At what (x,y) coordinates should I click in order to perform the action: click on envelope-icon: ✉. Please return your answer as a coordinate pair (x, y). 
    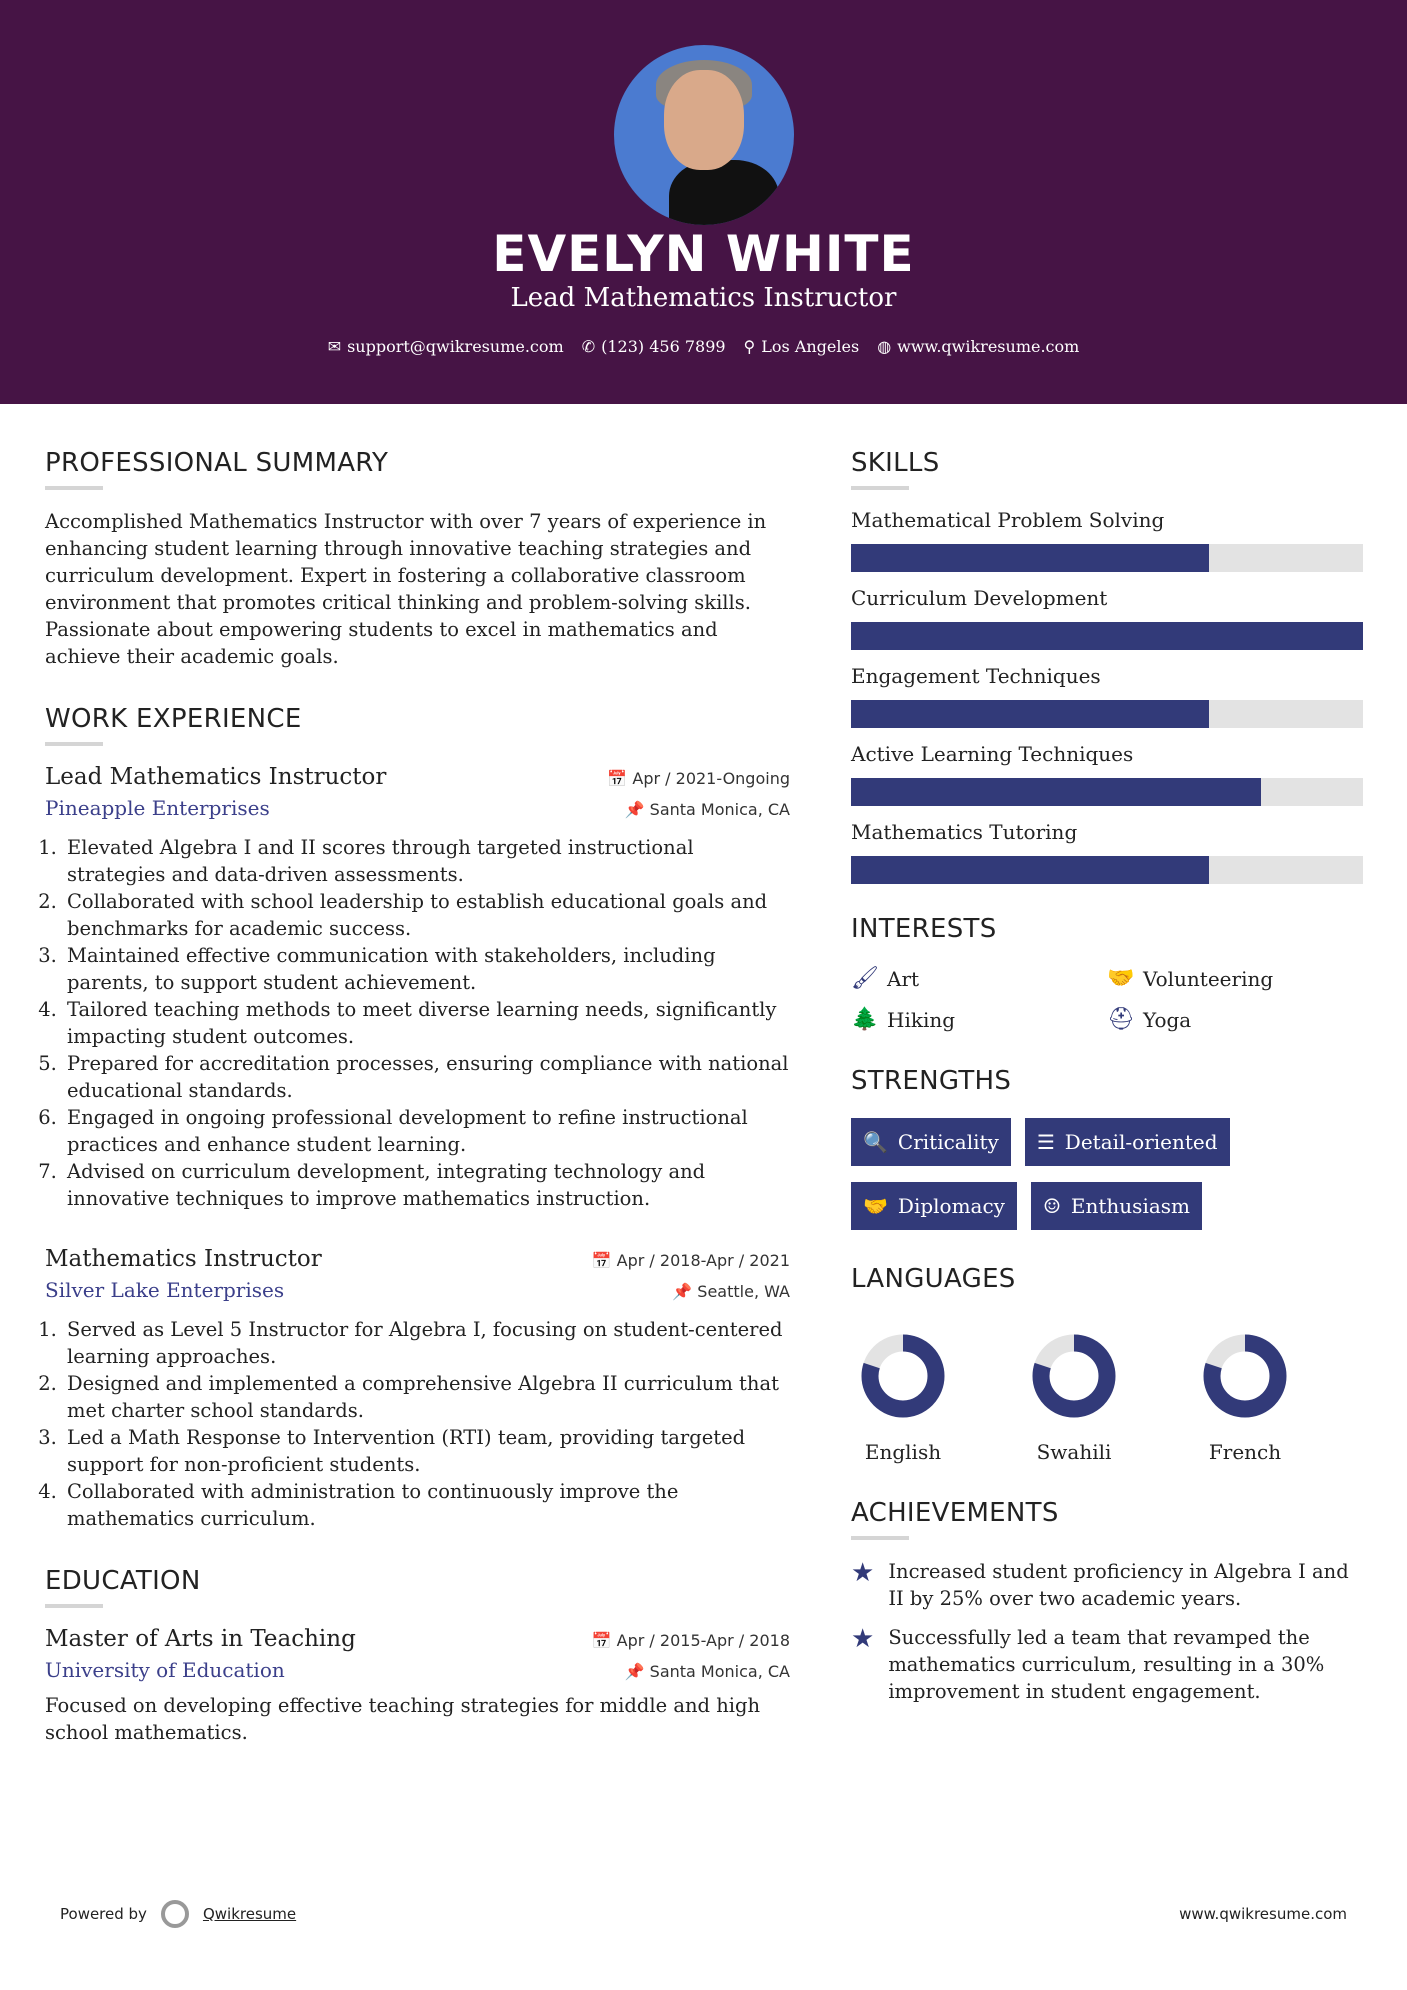
    Looking at the image, I should click on (334, 346).